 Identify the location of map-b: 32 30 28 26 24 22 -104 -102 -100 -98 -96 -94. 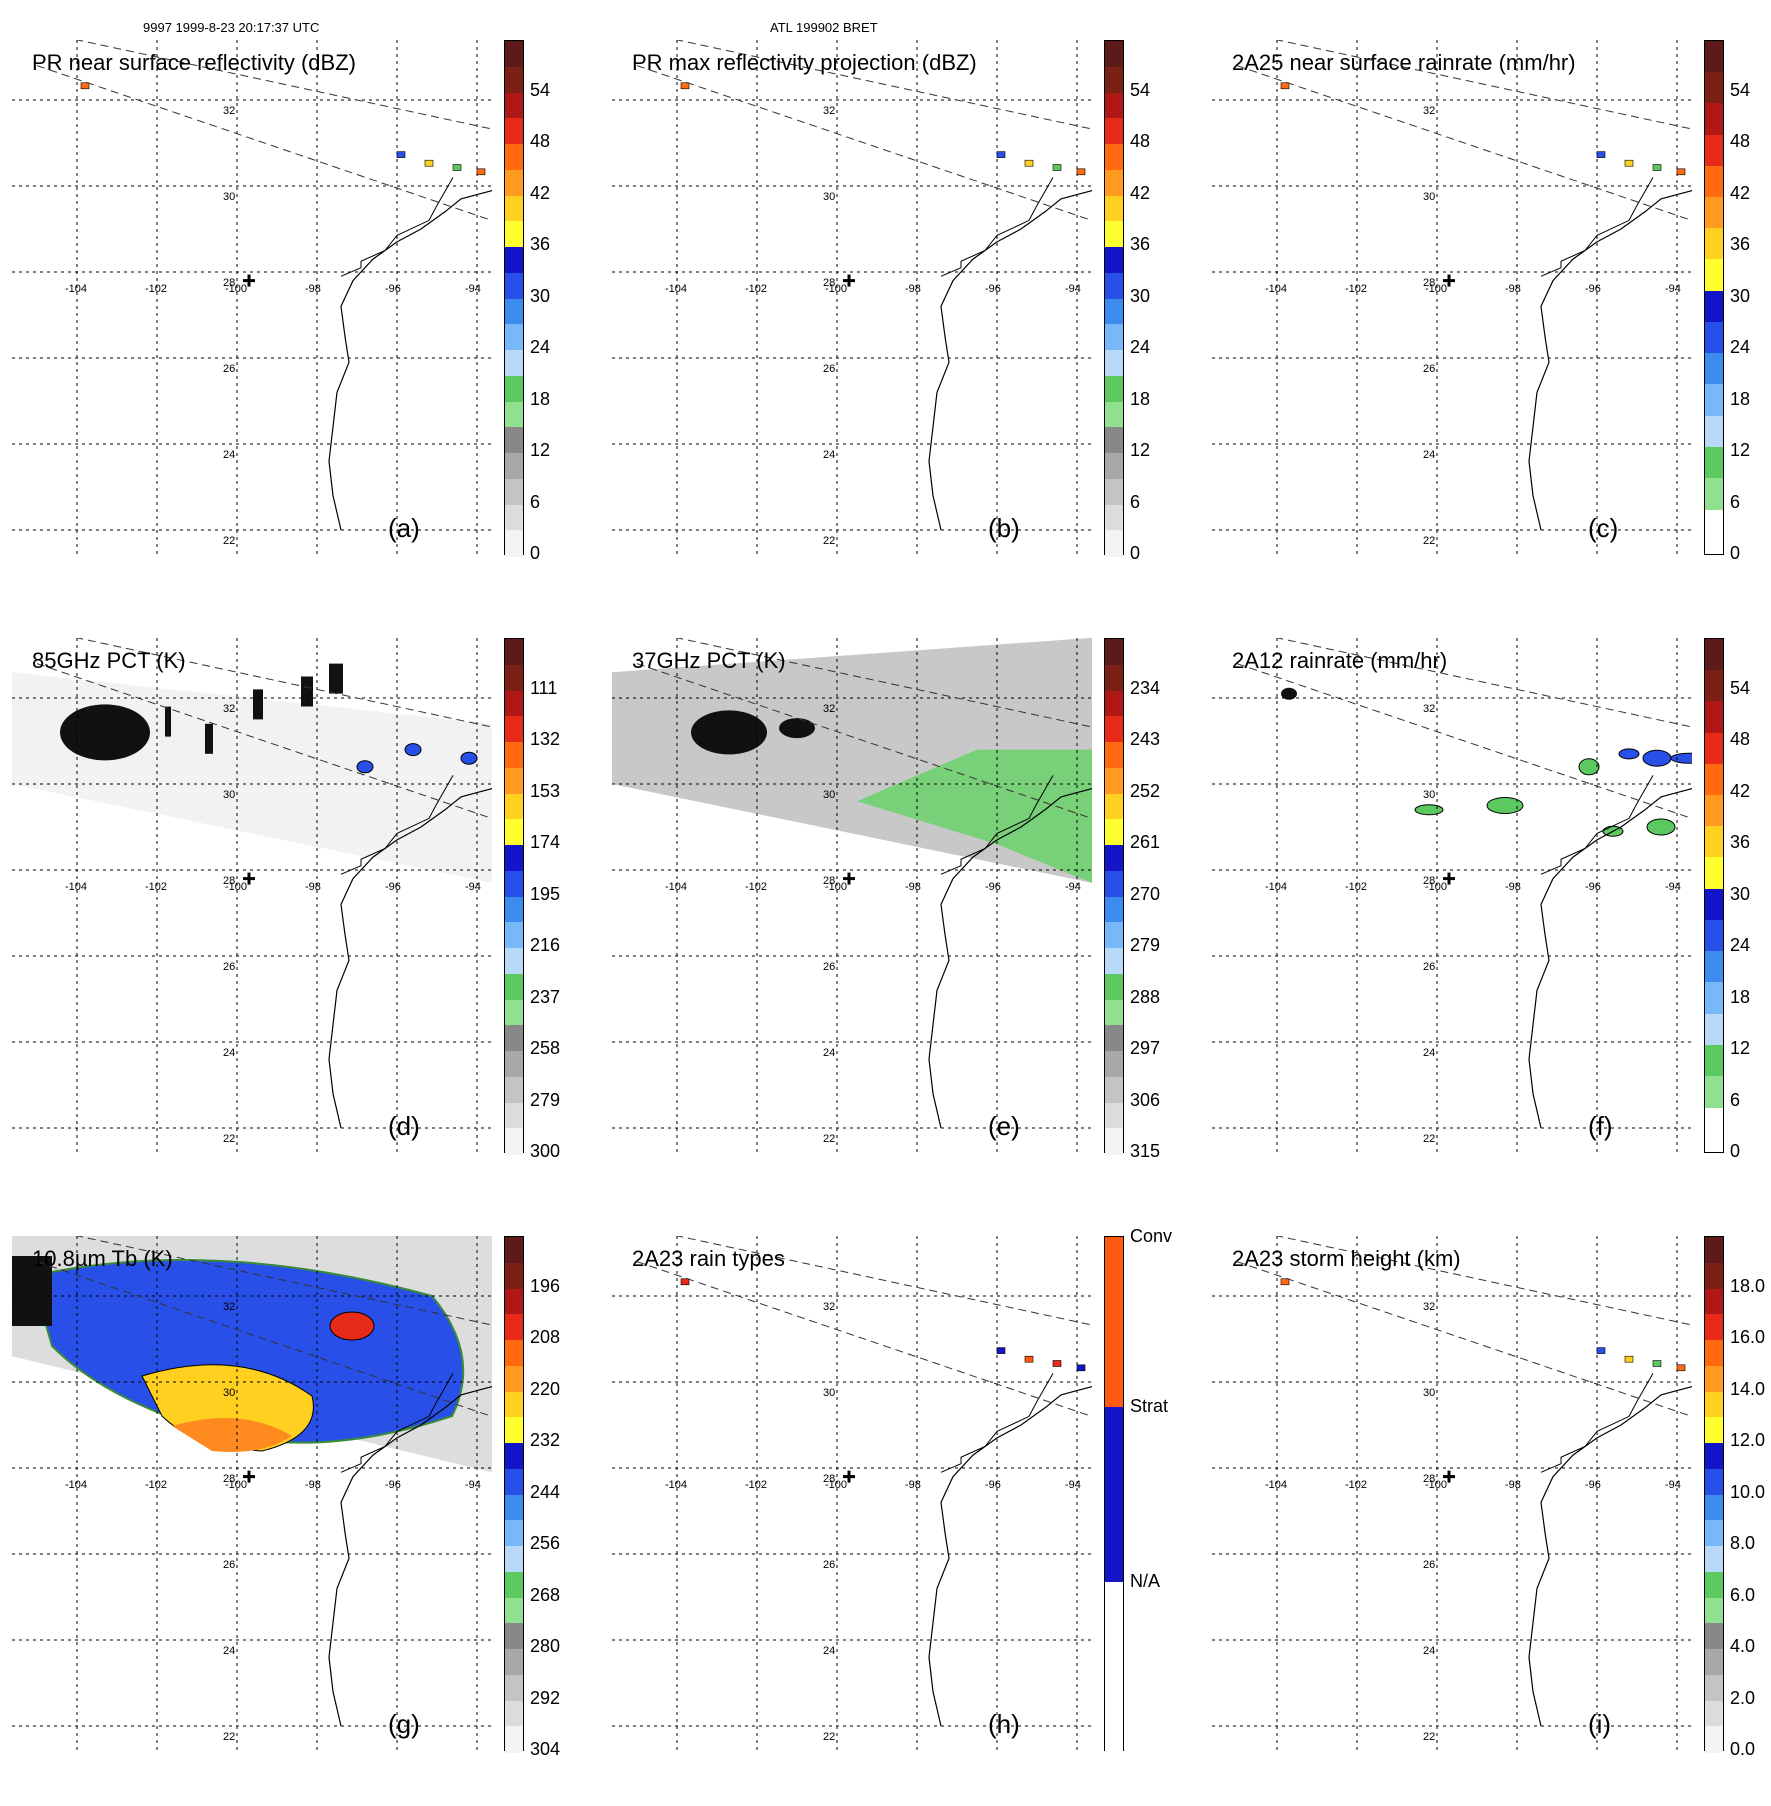
(852, 297).